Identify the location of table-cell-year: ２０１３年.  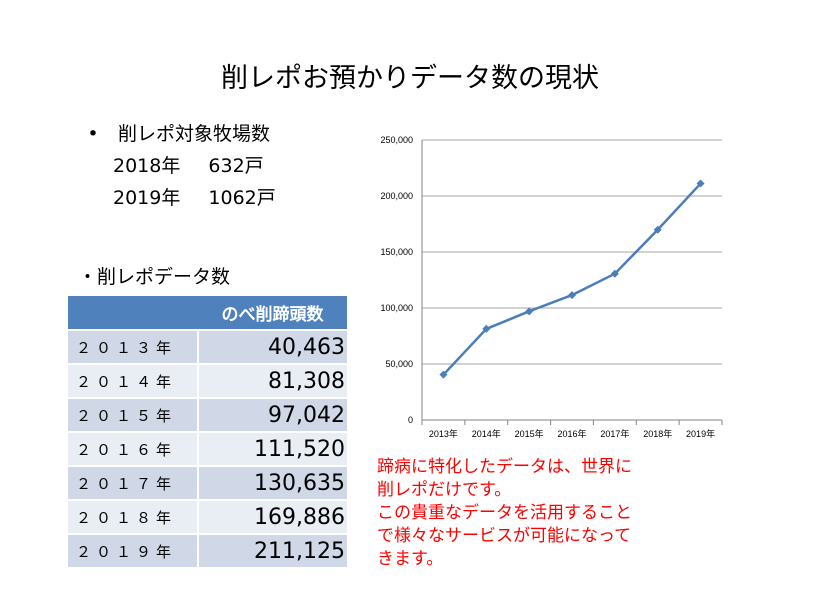
(133, 347).